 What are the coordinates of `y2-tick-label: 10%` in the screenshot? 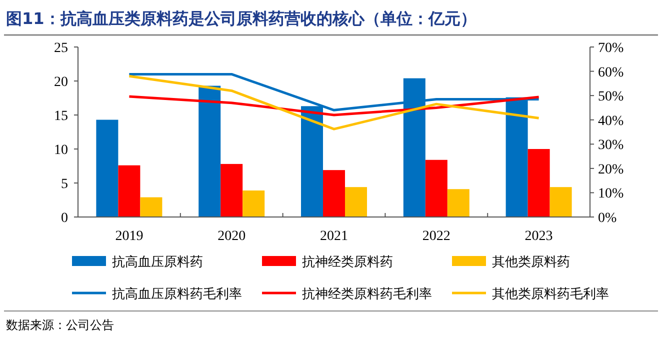 It's located at (611, 194).